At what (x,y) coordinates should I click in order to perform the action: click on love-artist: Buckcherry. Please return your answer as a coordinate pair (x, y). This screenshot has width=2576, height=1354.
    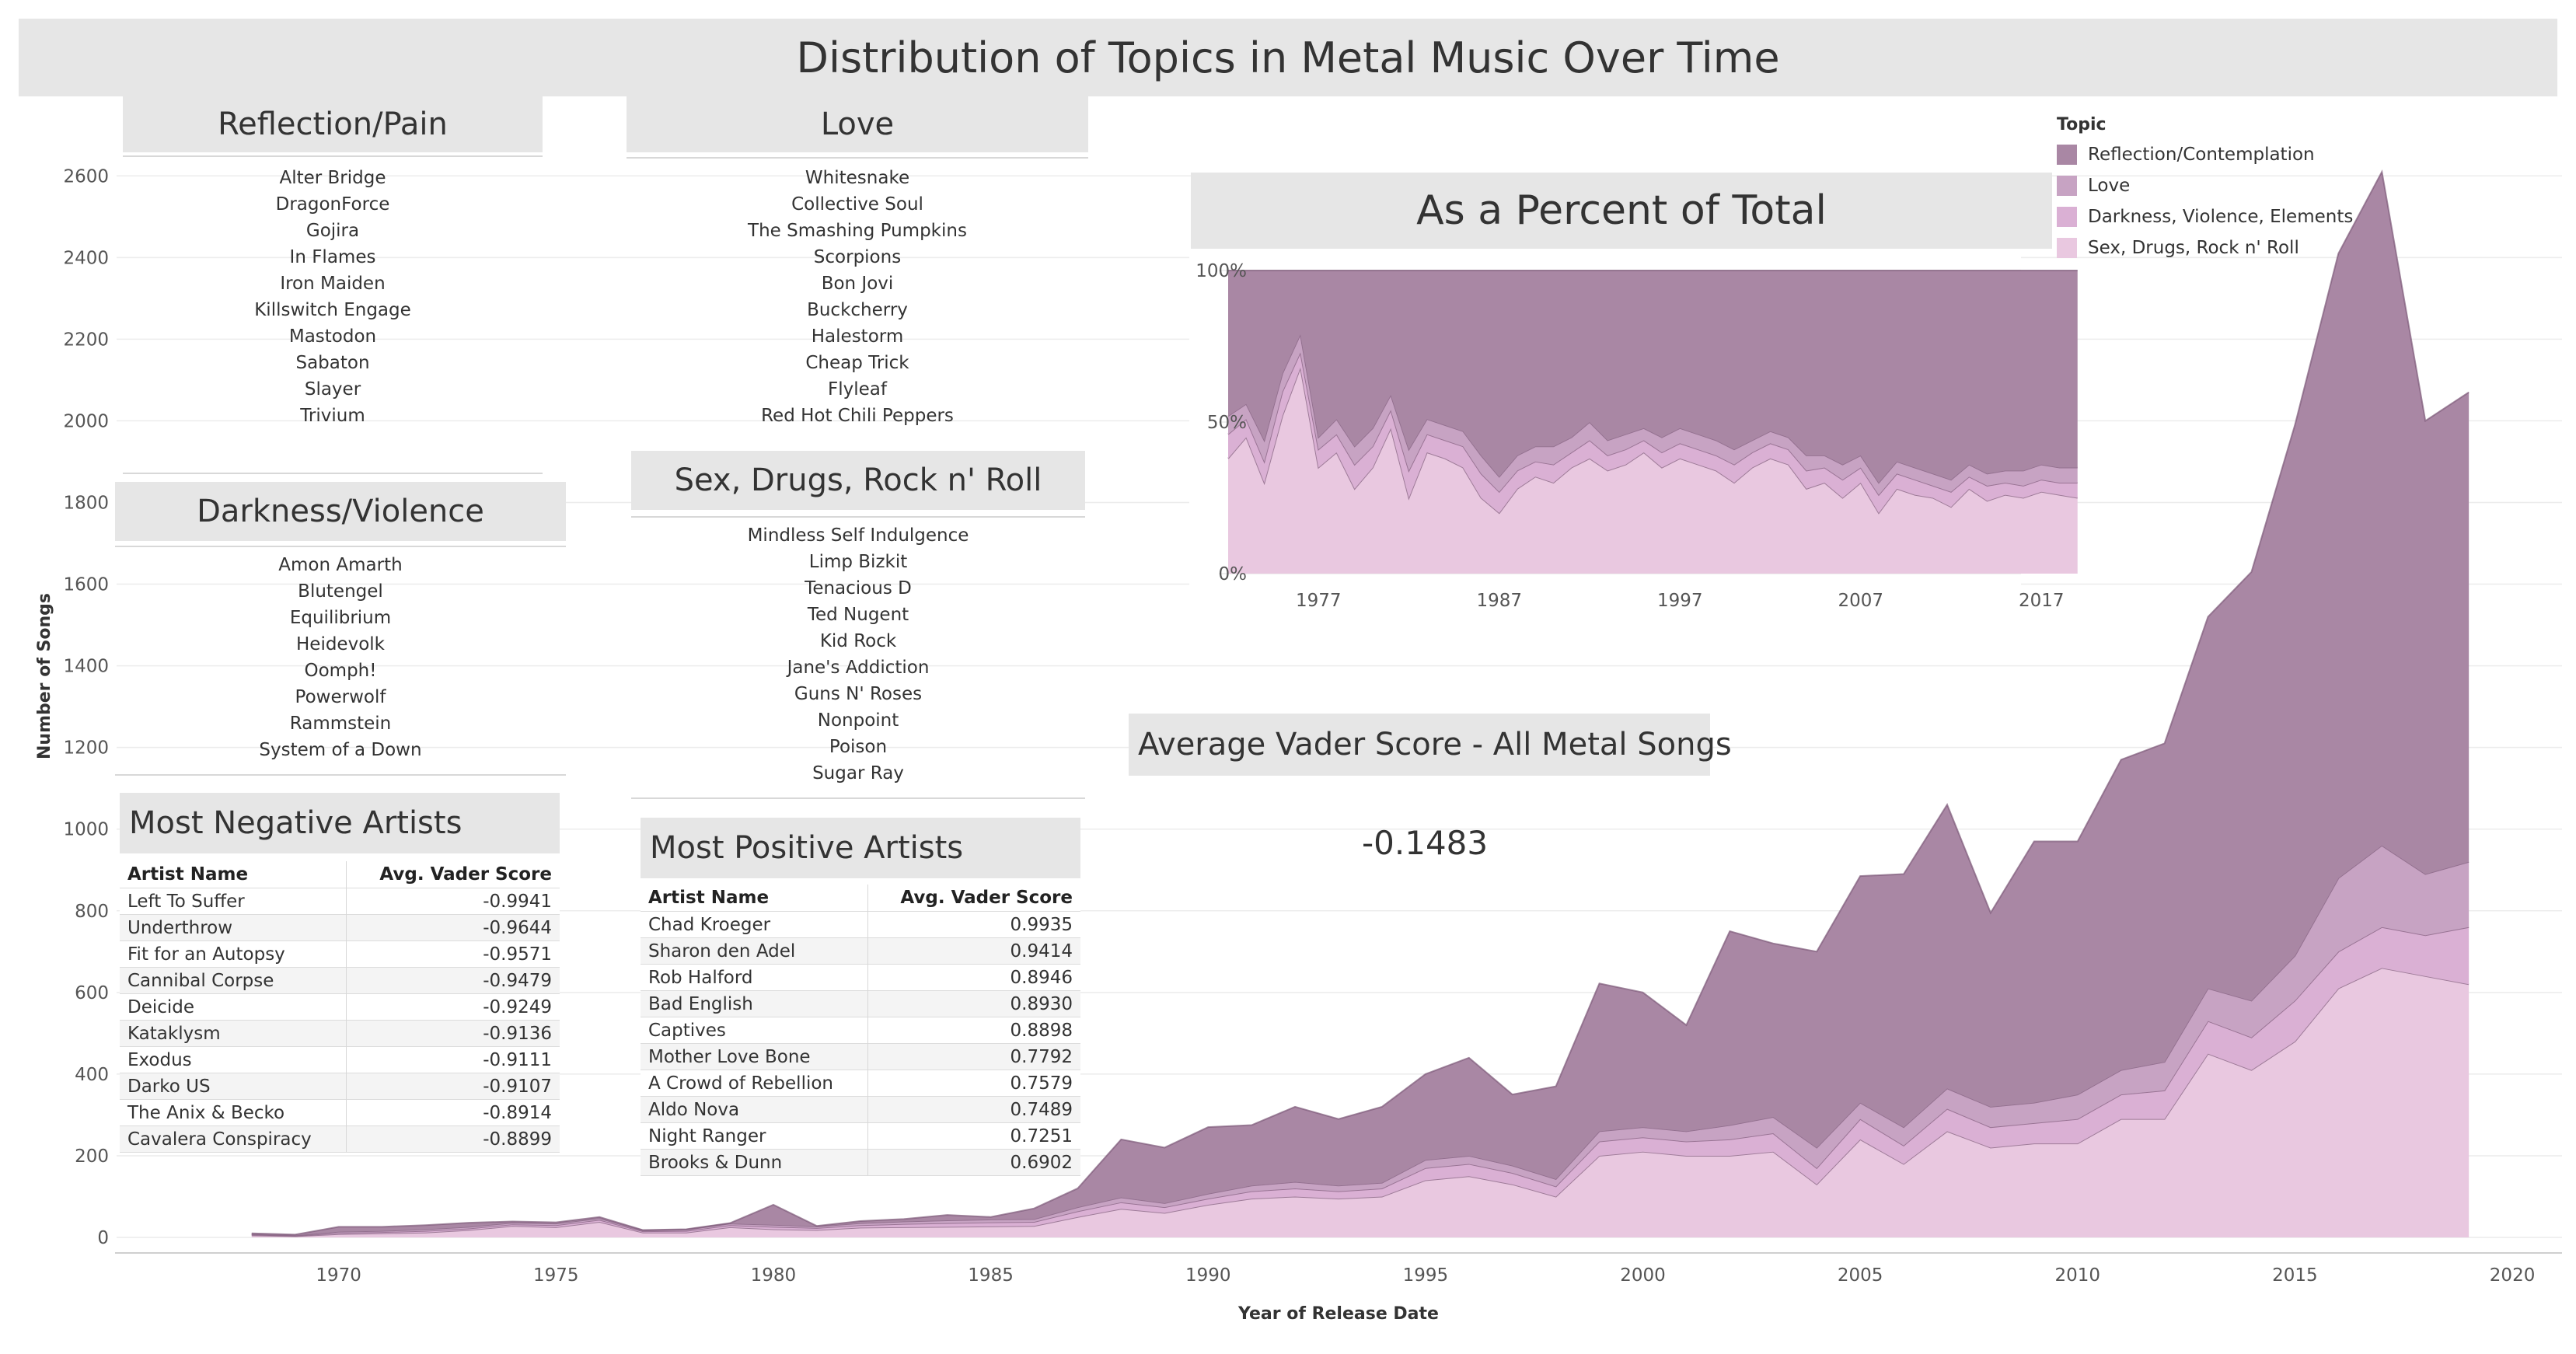
    Looking at the image, I should click on (858, 310).